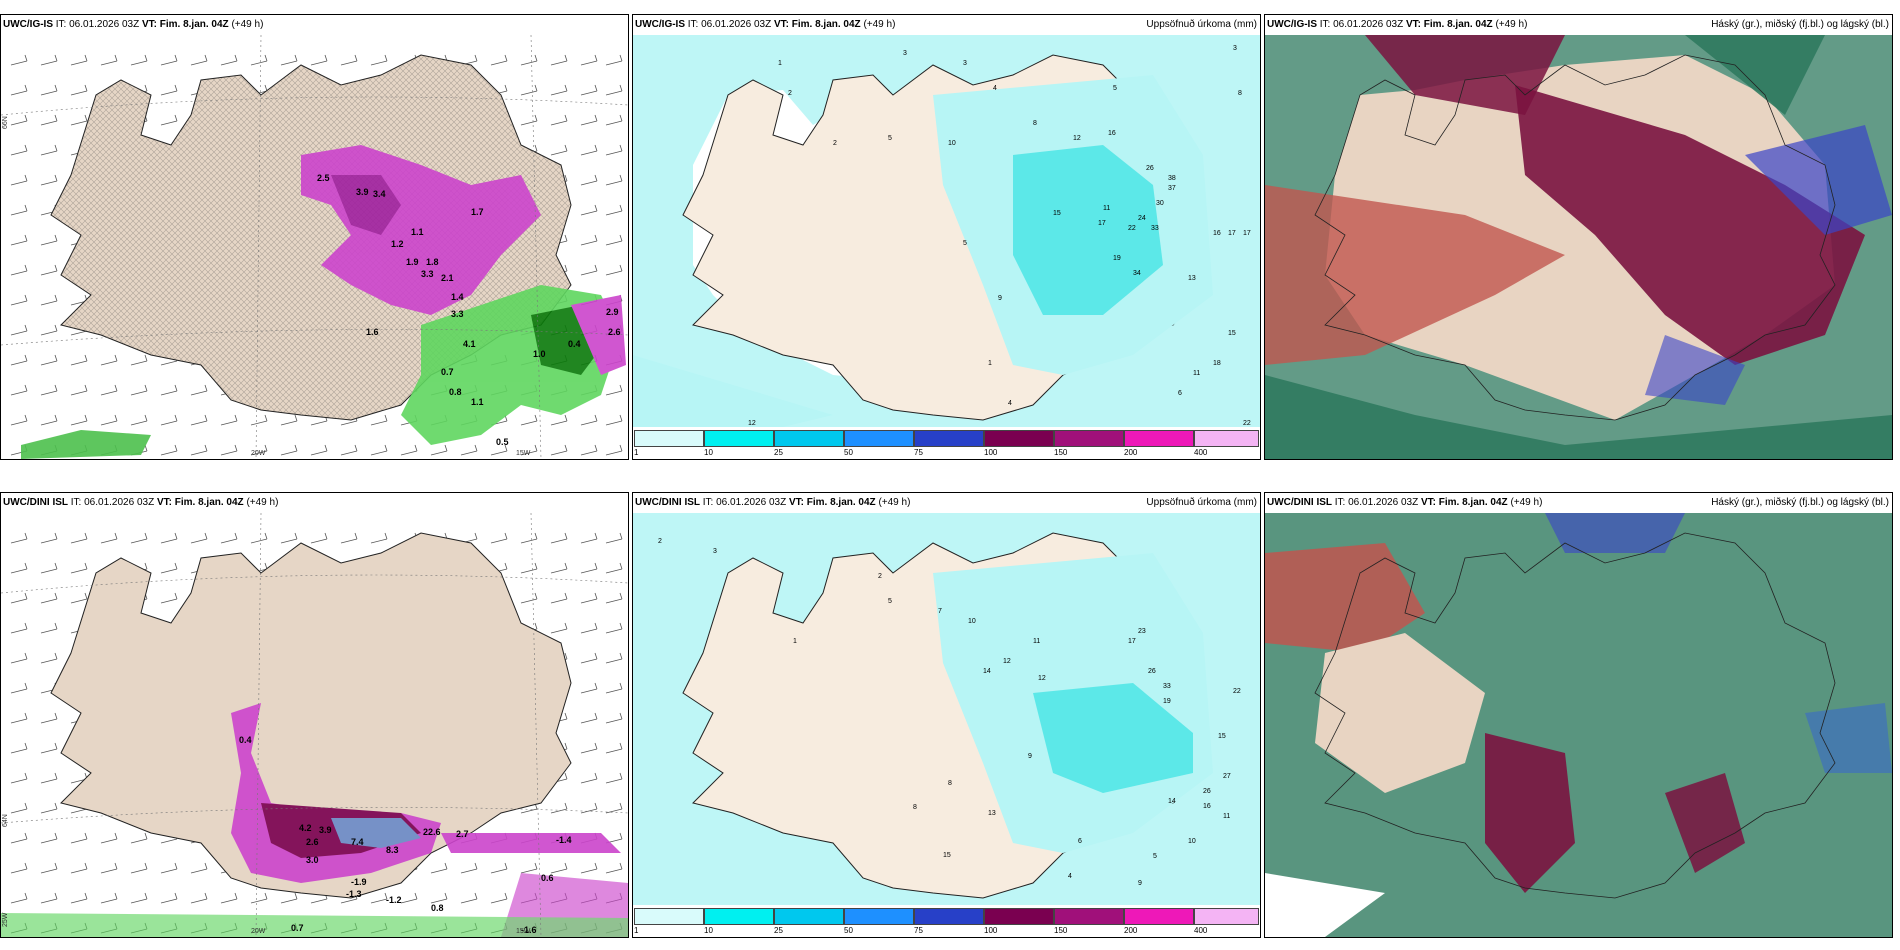 This screenshot has width=1900, height=950. What do you see at coordinates (574, 344) in the screenshot?
I see `temp-label: 0.4` at bounding box center [574, 344].